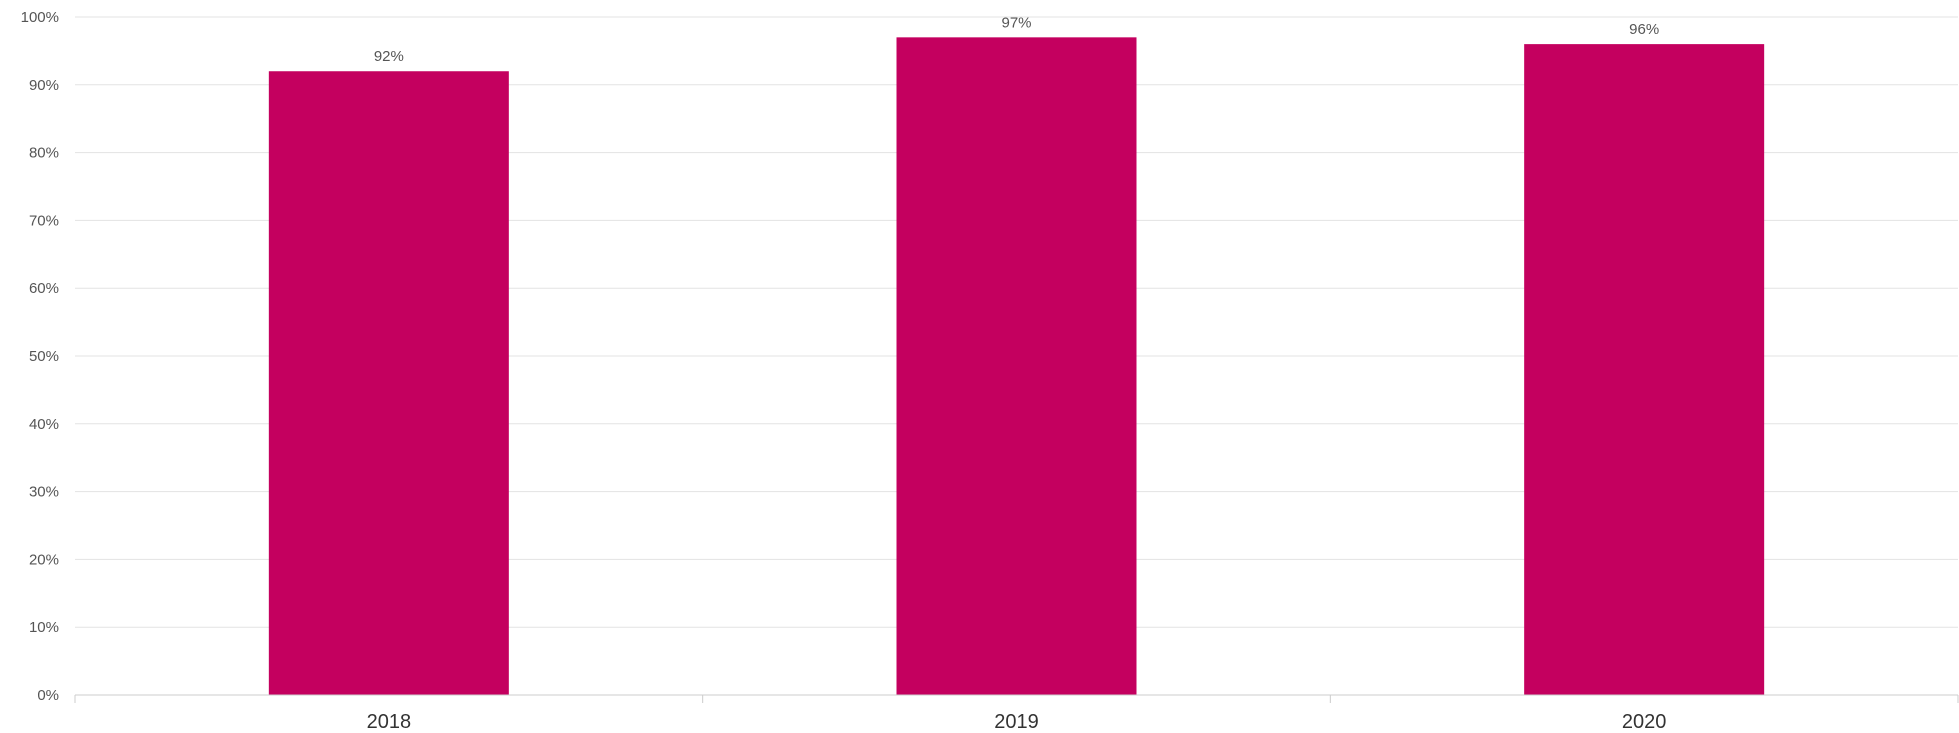  What do you see at coordinates (44, 153) in the screenshot?
I see `y-tick-label: 80%` at bounding box center [44, 153].